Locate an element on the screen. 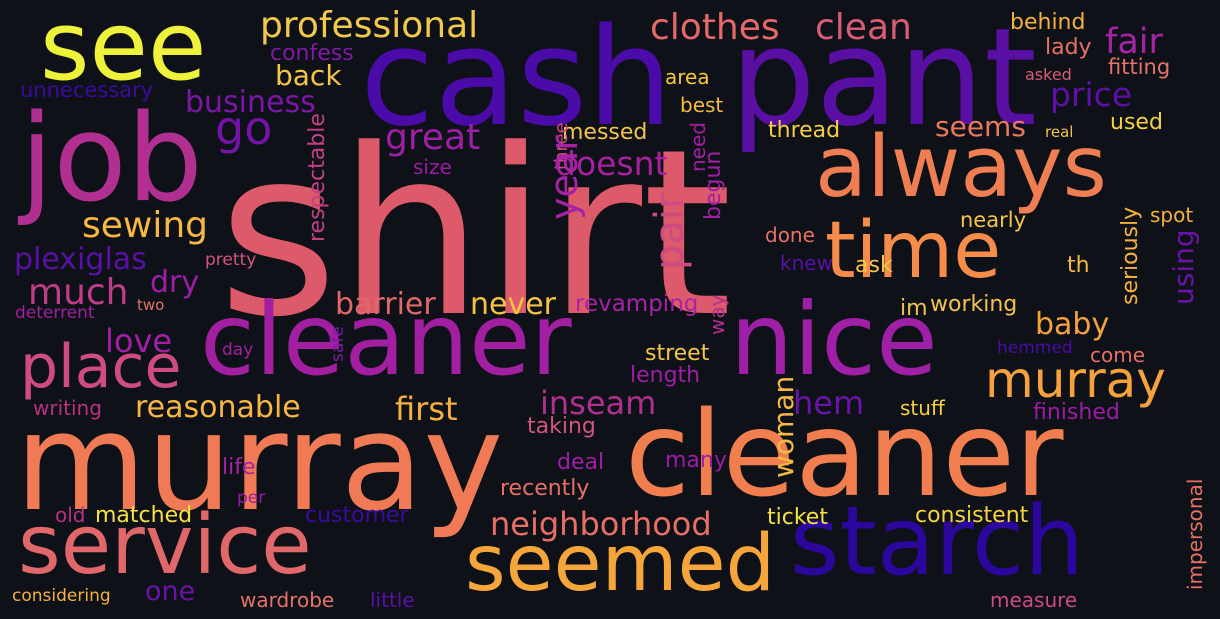  word-consistent: consistent is located at coordinates (972, 515).